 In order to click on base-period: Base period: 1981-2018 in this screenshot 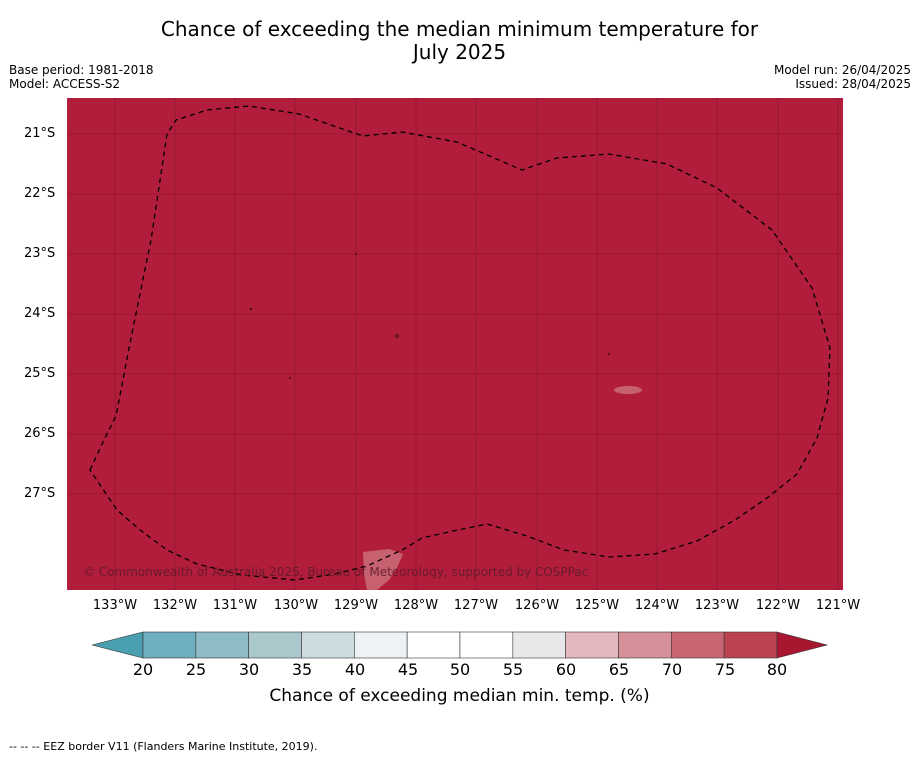, I will do `click(81, 70)`.